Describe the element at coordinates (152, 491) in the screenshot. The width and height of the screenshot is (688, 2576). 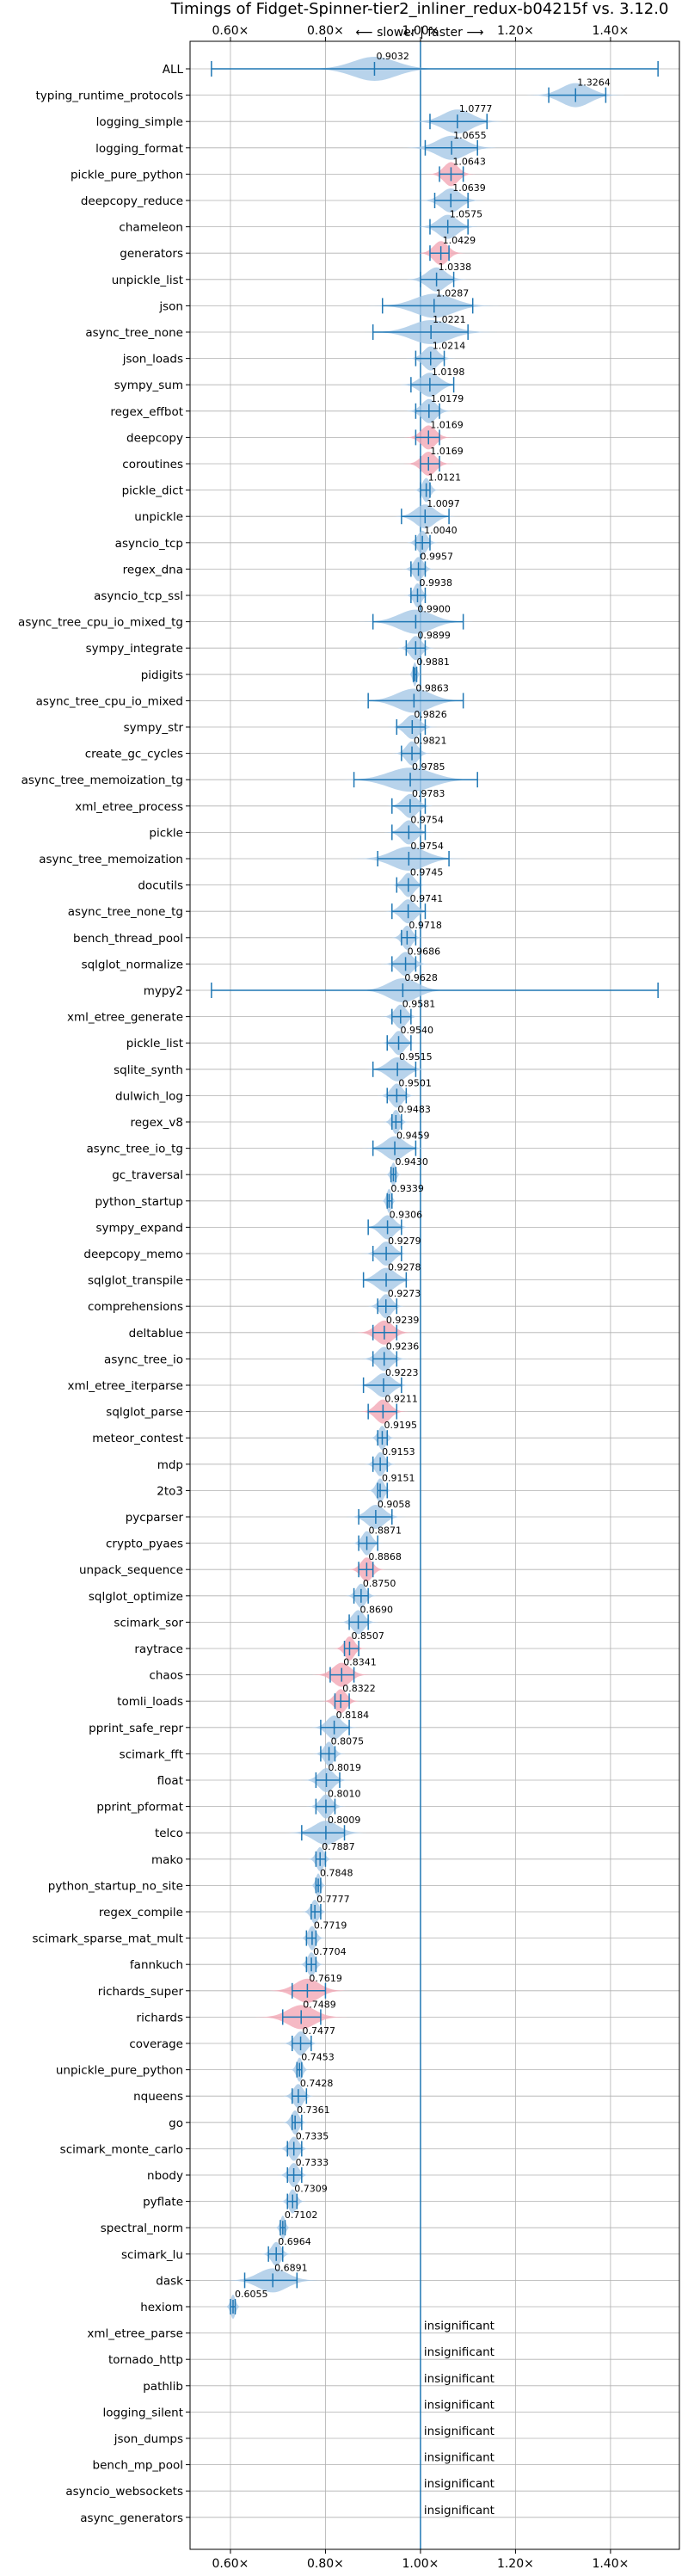
I see `benchmark-label: pickle_dict` at that location.